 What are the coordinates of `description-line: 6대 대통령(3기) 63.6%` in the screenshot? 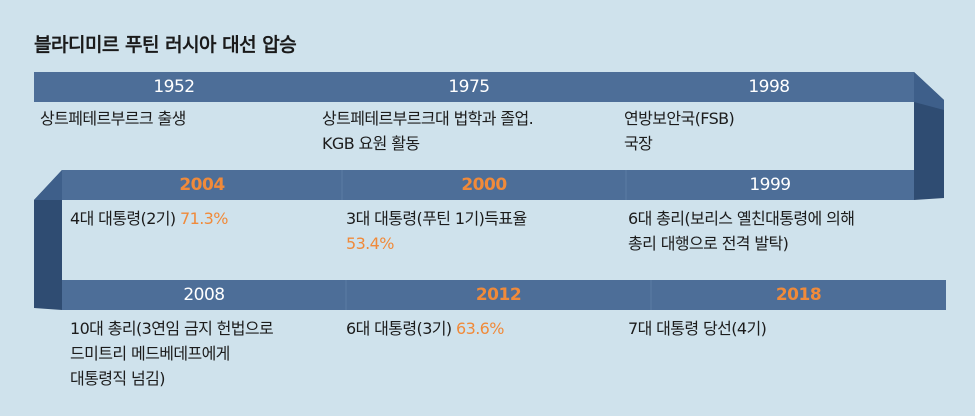 It's located at (425, 328).